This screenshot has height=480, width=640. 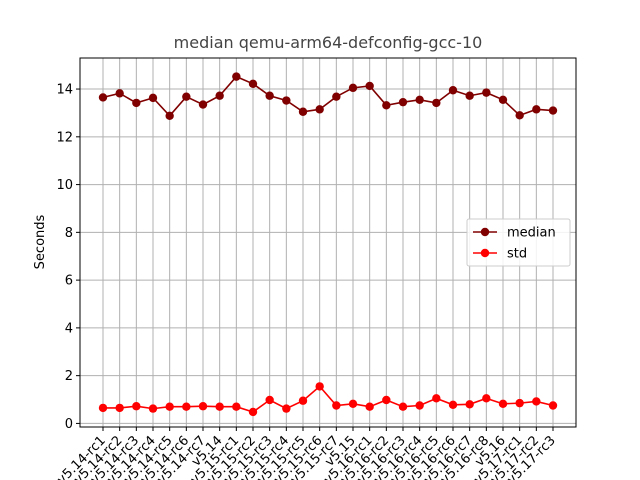 What do you see at coordinates (485, 253) in the screenshot?
I see `legend-marker-std` at bounding box center [485, 253].